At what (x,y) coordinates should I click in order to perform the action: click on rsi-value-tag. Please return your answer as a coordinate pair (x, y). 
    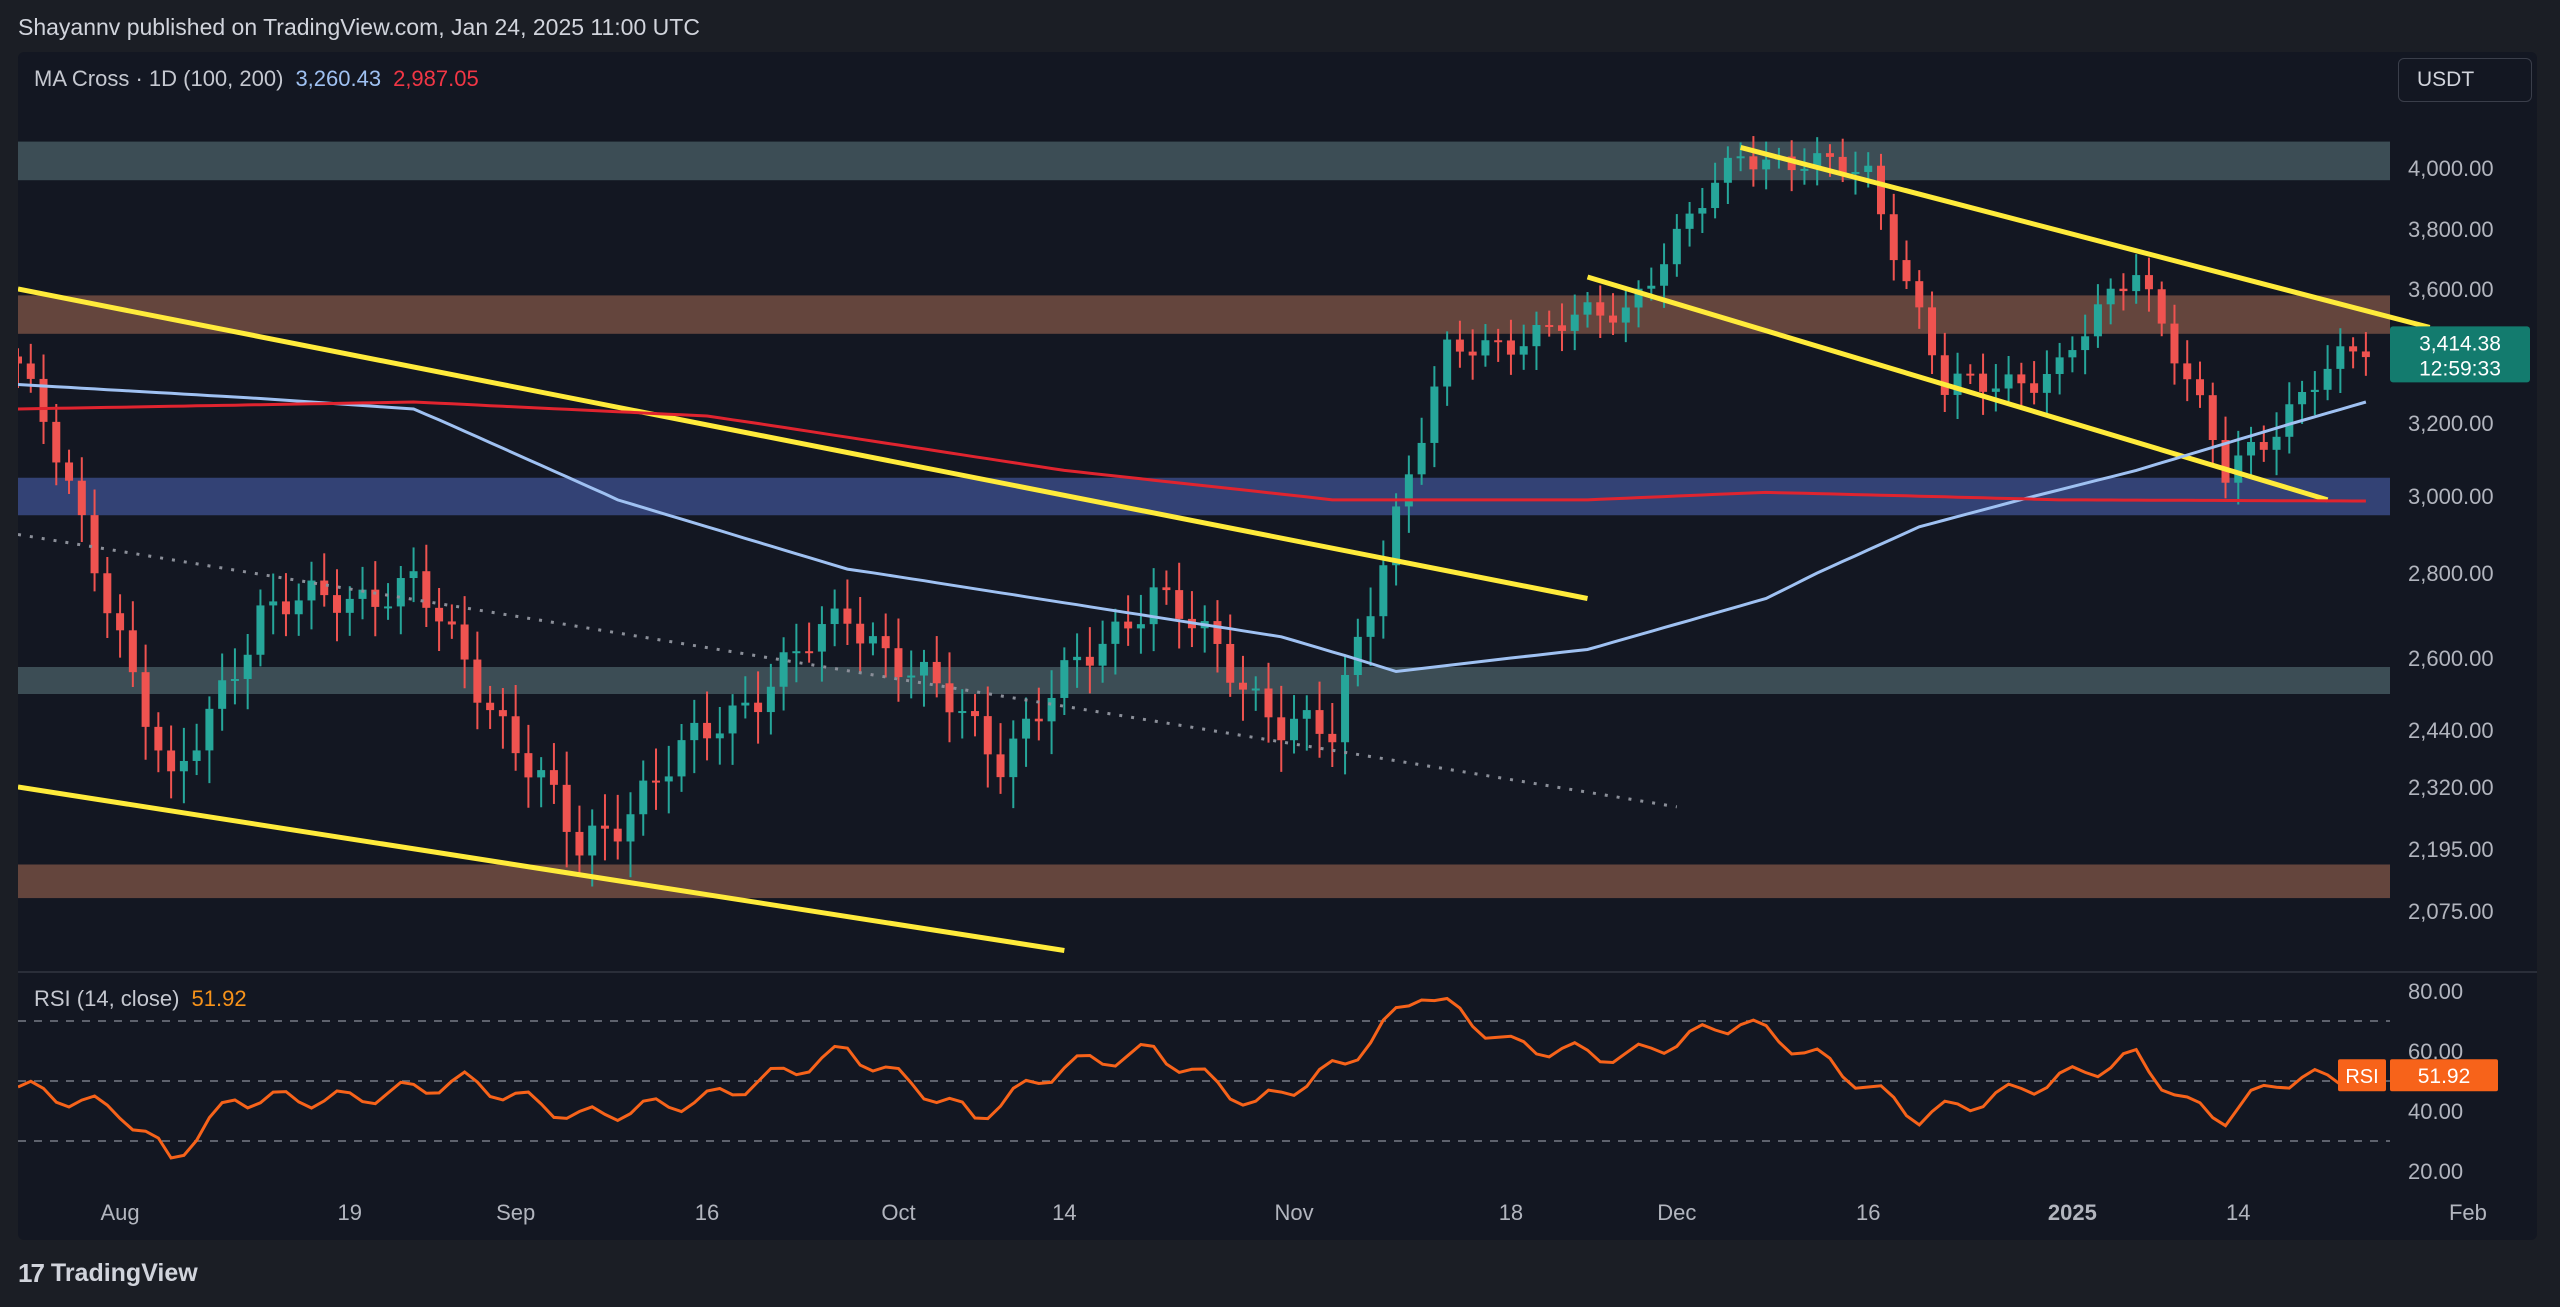
    Looking at the image, I should click on (2444, 1075).